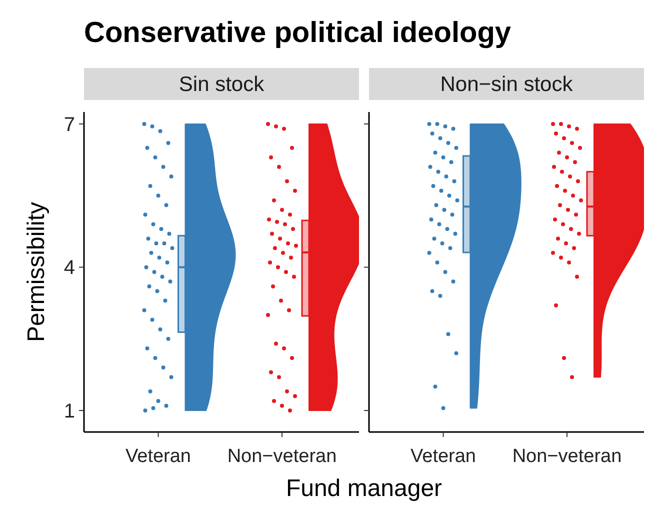 The height and width of the screenshot is (508, 651). What do you see at coordinates (298, 33) in the screenshot?
I see `chart-title: Conservative political ideology` at bounding box center [298, 33].